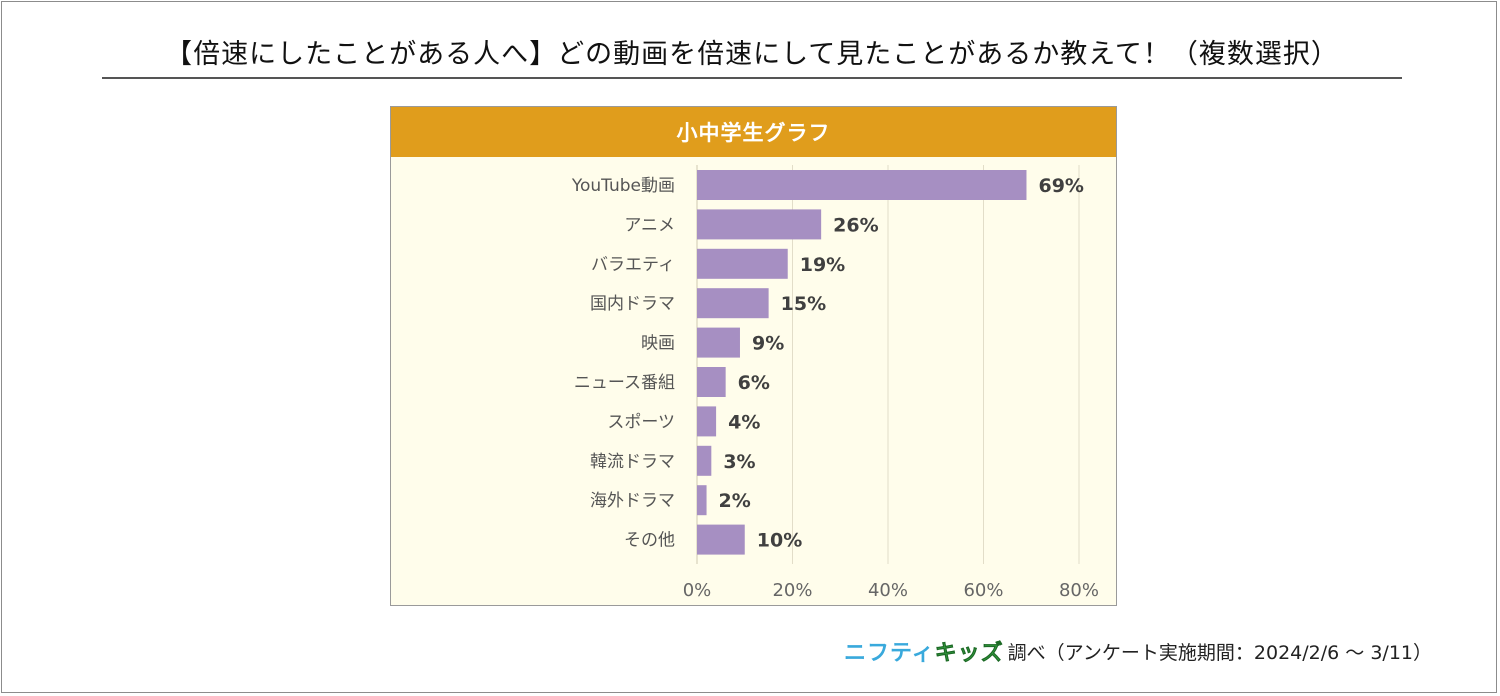  What do you see at coordinates (633, 265) in the screenshot?
I see `category-label: バラエティ` at bounding box center [633, 265].